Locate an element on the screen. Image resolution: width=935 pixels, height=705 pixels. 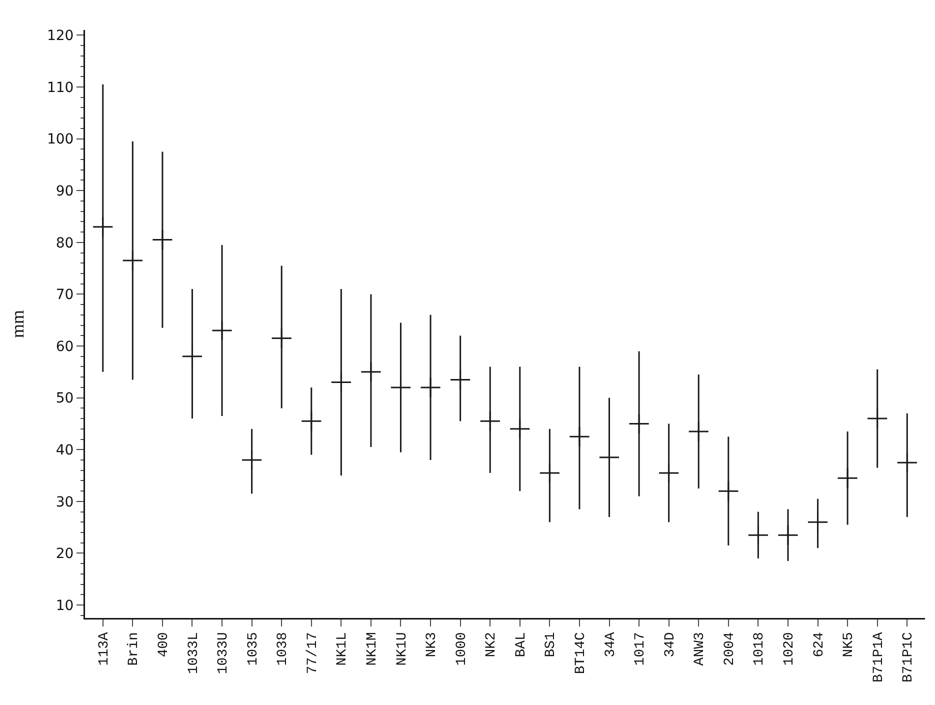
x-tick-label: 1035 is located at coordinates (253, 649).